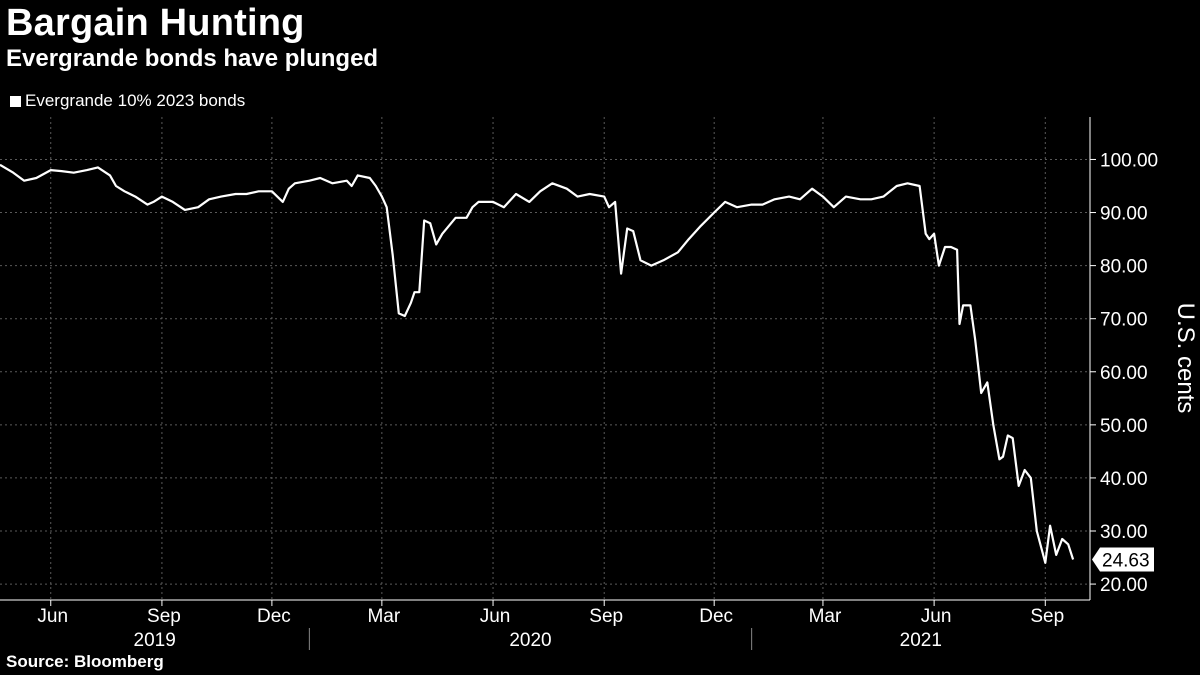 This screenshot has height=675, width=1200. What do you see at coordinates (135, 100) in the screenshot?
I see `legend-label: Evergrande 10% 2023 bonds` at bounding box center [135, 100].